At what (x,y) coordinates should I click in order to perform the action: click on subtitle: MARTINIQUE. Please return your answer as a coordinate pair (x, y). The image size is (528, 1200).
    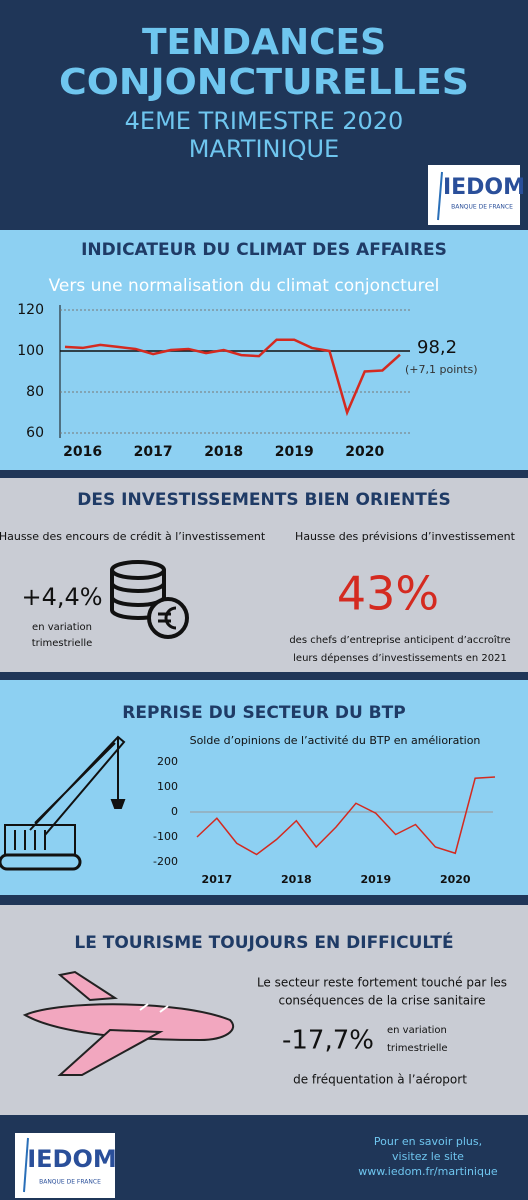
    Looking at the image, I should click on (264, 149).